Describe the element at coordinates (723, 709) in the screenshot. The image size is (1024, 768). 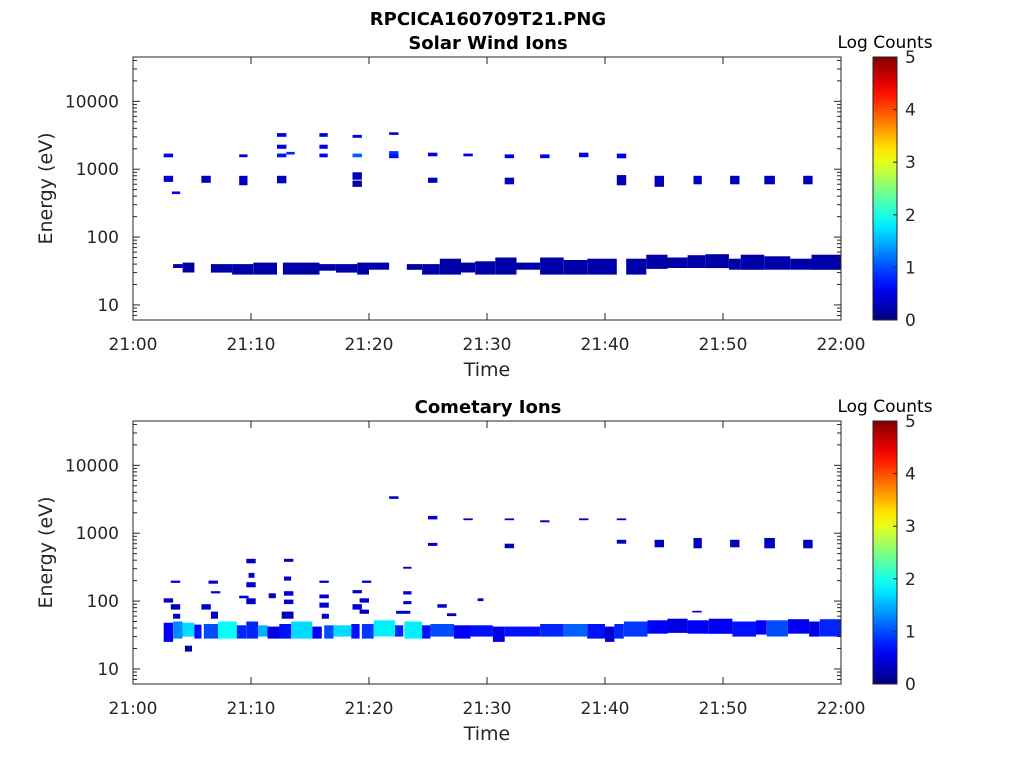
I see `x-tick-label: 21:50` at that location.